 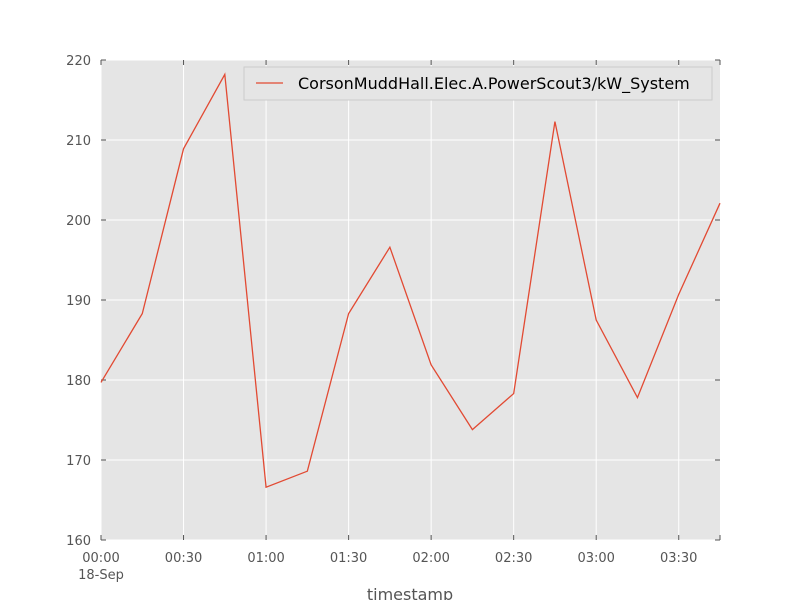 I want to click on y-tick-label: 200, so click(x=78, y=221).